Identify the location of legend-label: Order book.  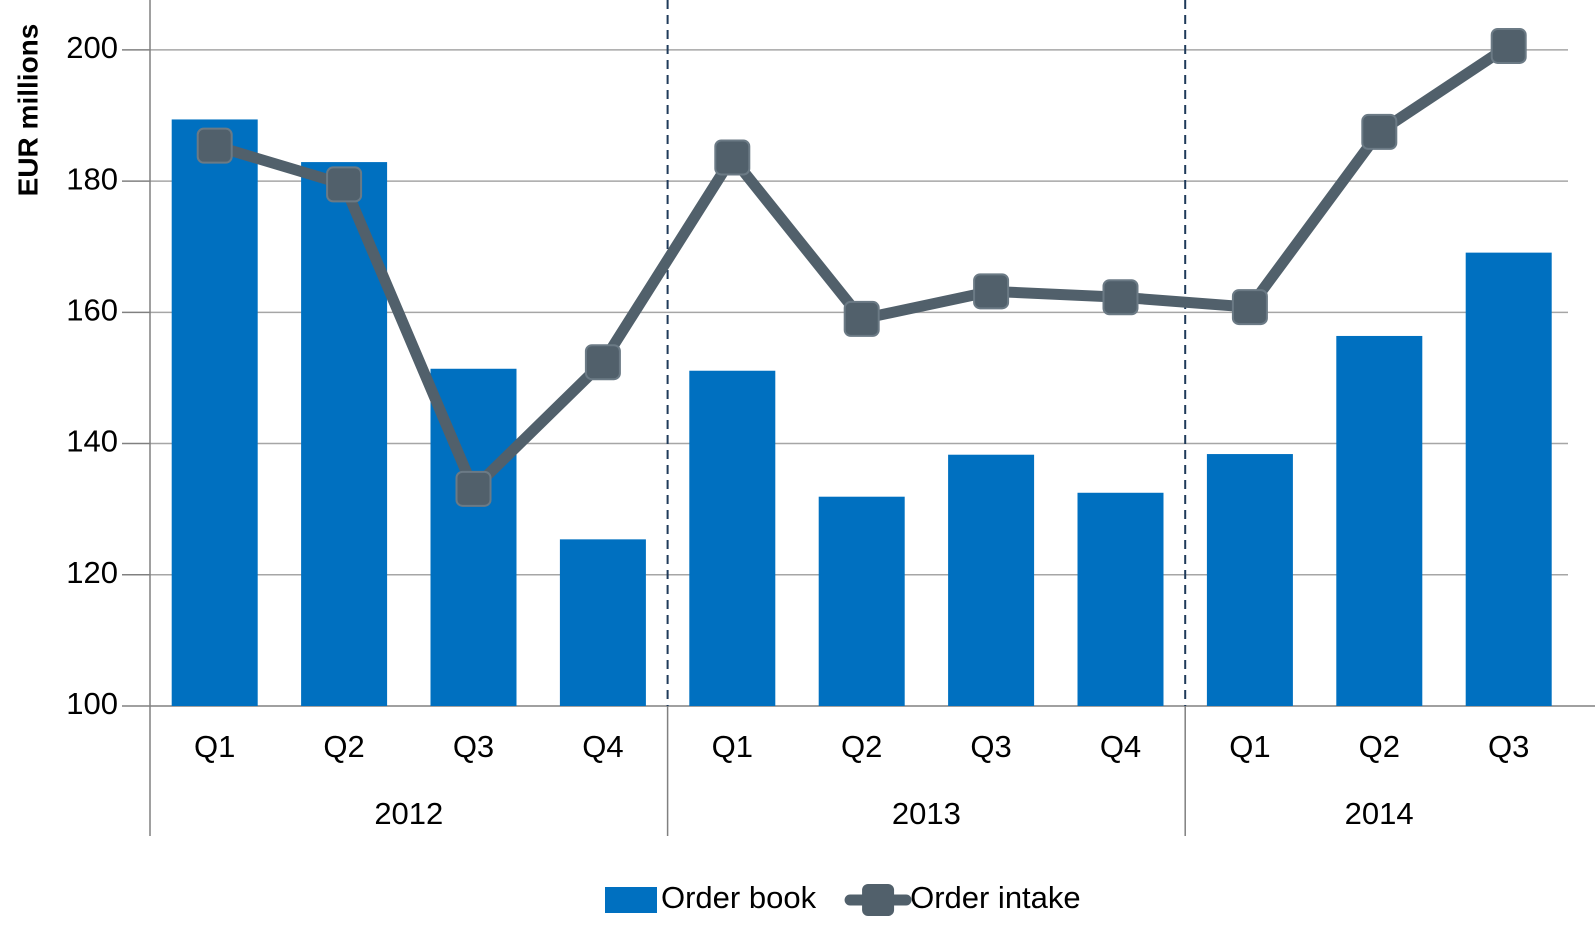
(739, 897).